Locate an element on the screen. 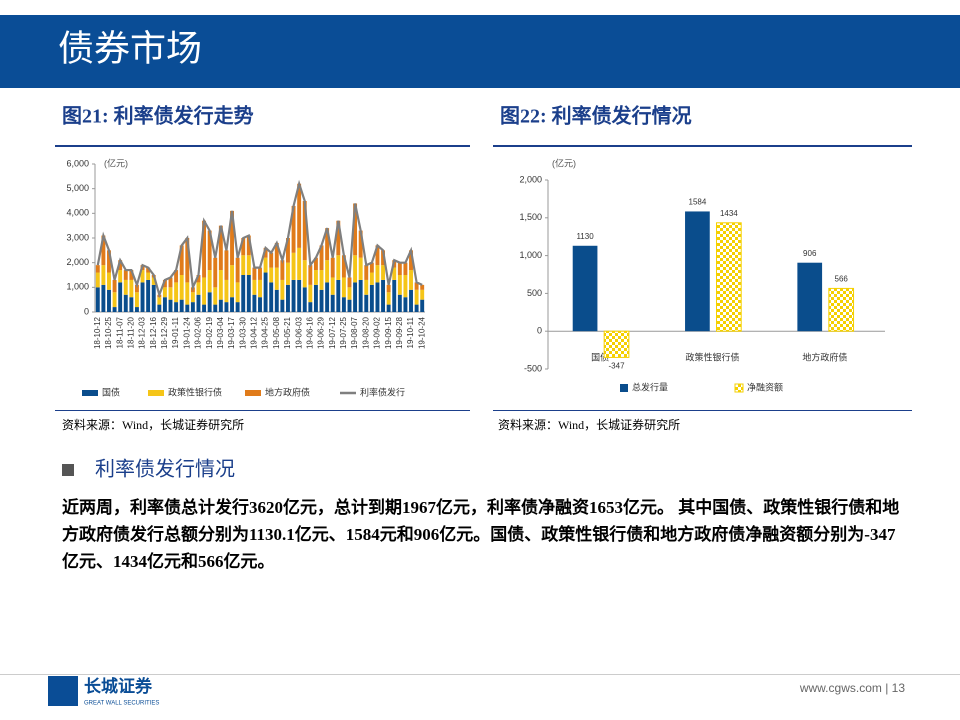 The image size is (960, 720). logo-text-en: GREAT WALL SECURITIES is located at coordinates (121, 704).